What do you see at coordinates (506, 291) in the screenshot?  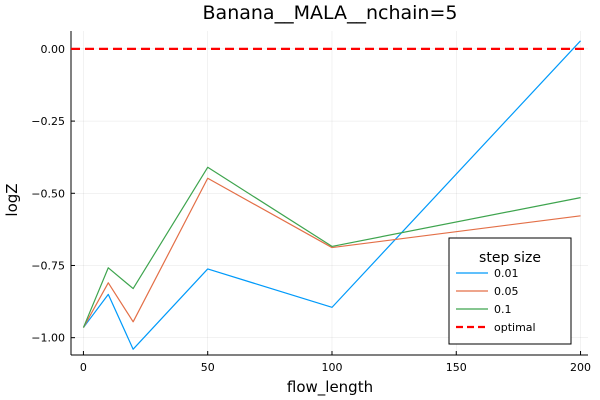 I see `legend-label-0.05: 0.05` at bounding box center [506, 291].